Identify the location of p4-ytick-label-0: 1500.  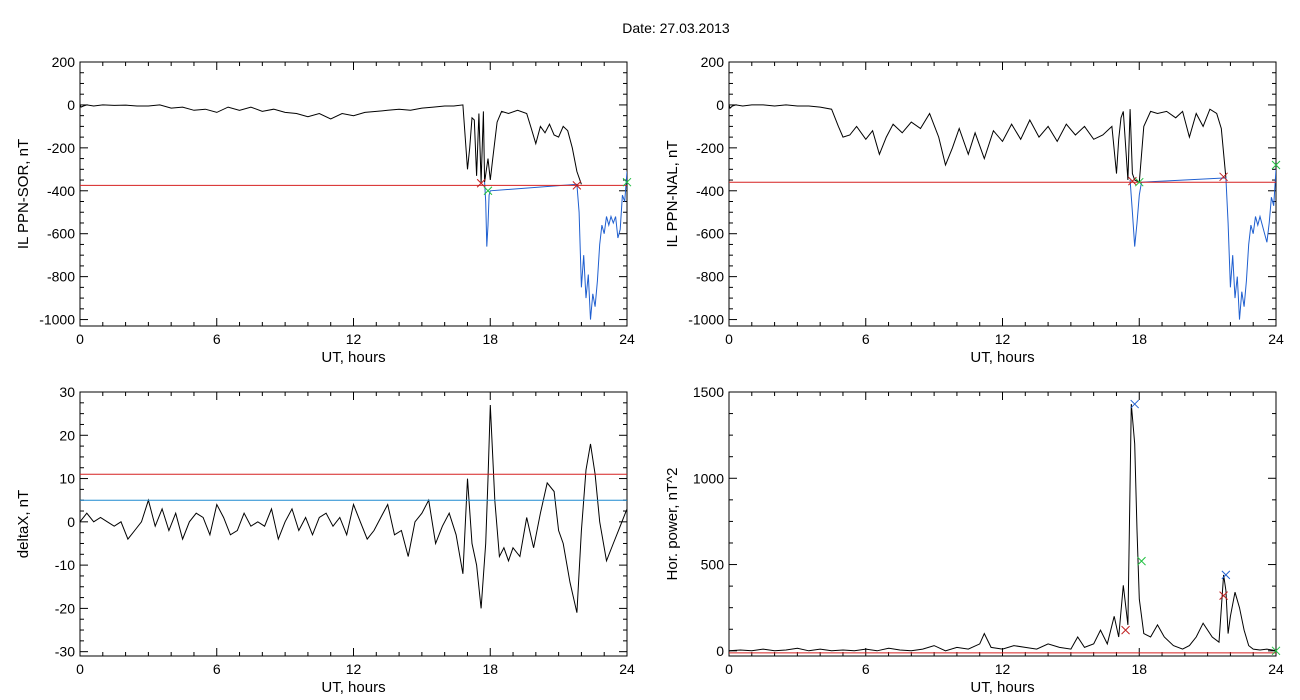
(708, 392).